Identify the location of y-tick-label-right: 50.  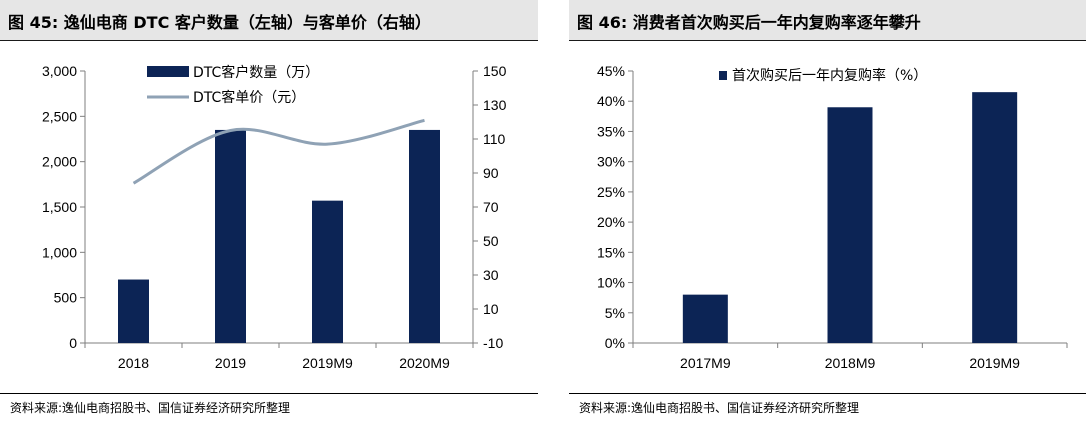
(491, 241).